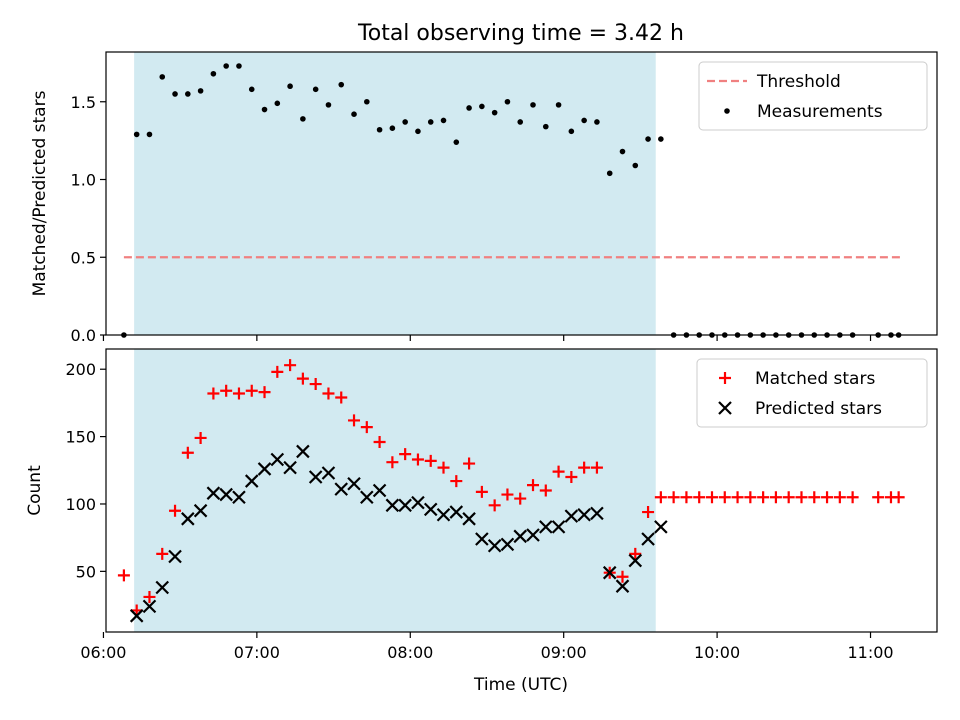 The height and width of the screenshot is (720, 960). What do you see at coordinates (83, 102) in the screenshot?
I see `y-tick-label: 1.5` at bounding box center [83, 102].